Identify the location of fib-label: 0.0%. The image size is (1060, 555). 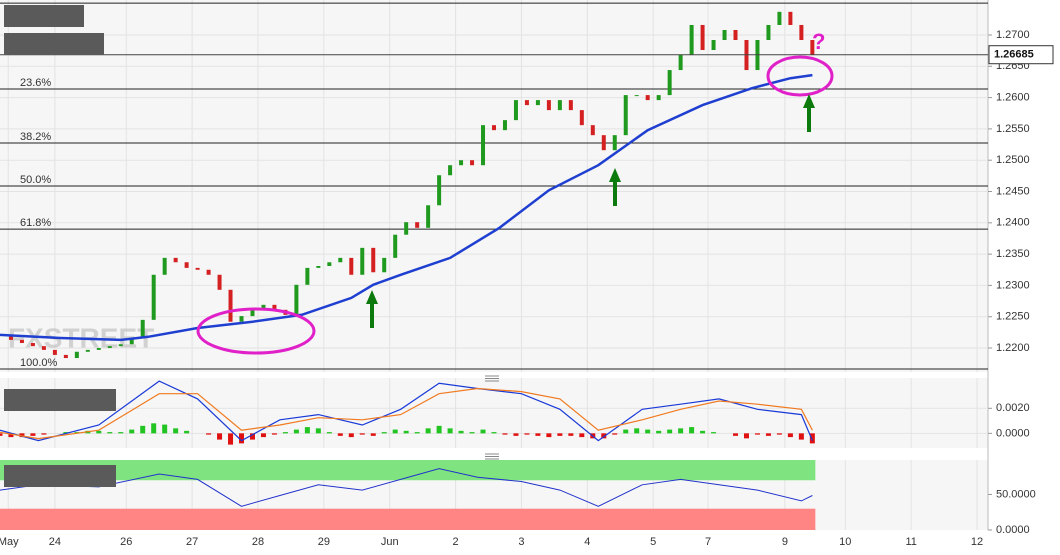
(32, 1).